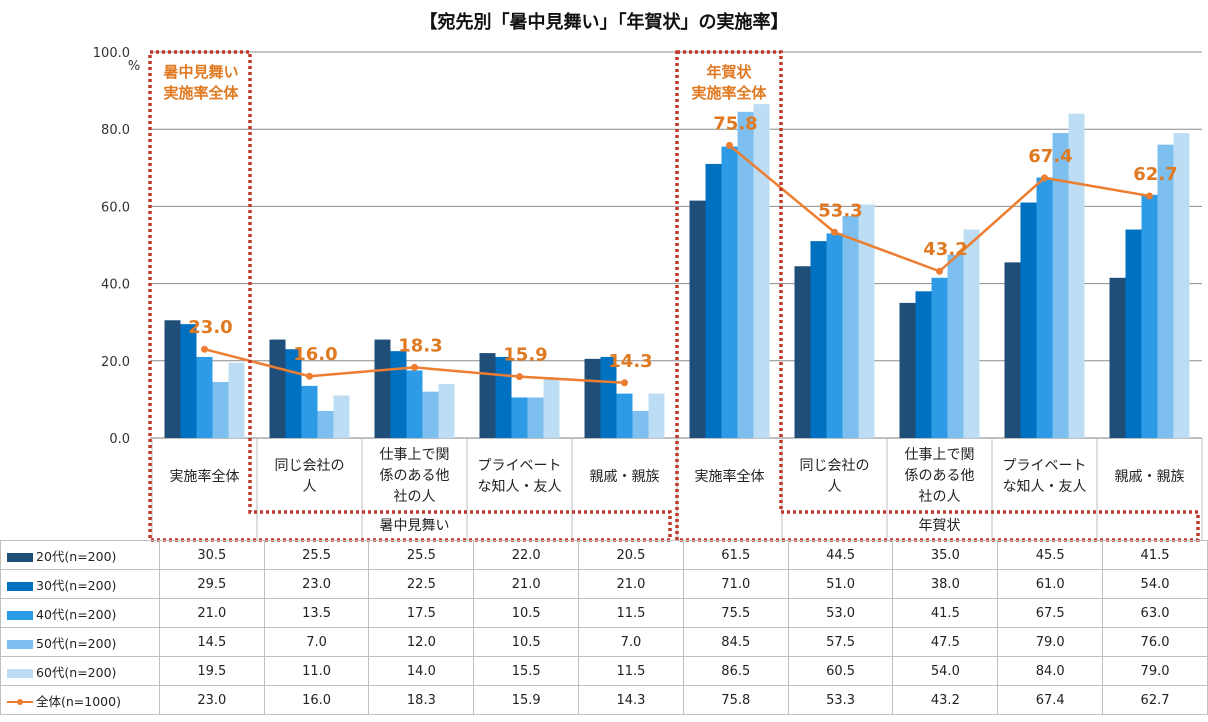 Image resolution: width=1208 pixels, height=722 pixels. I want to click on data-label: 75.8, so click(735, 123).